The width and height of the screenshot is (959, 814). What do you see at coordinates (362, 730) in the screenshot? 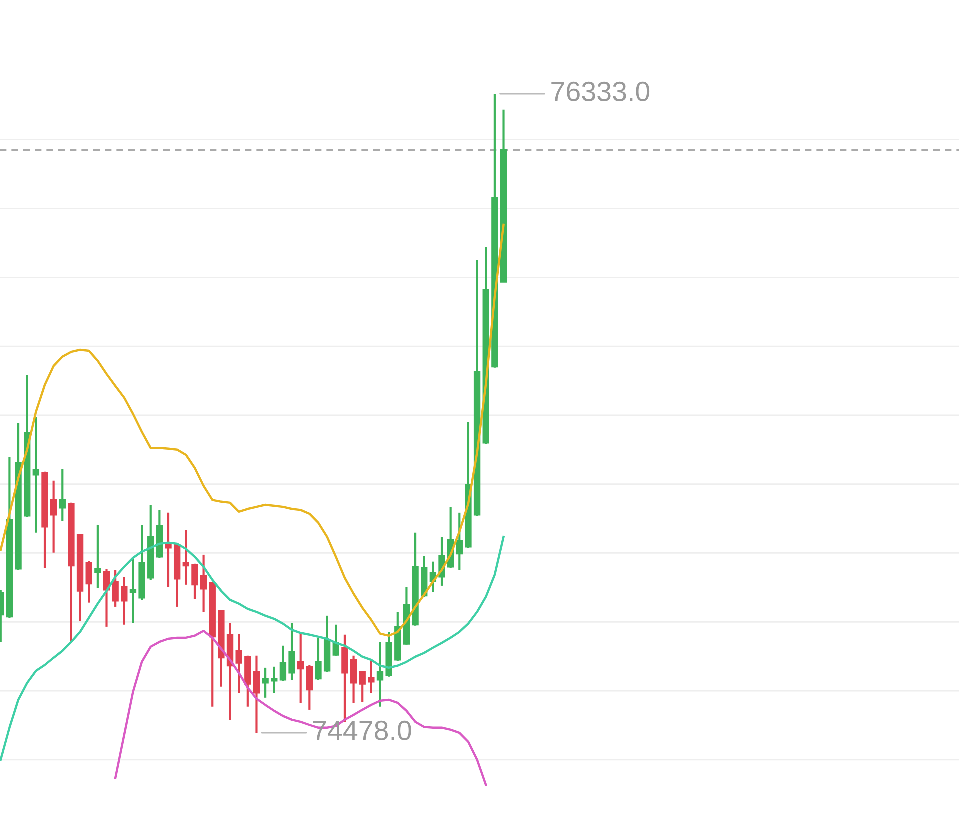
I see `annotation: 74478.0` at bounding box center [362, 730].